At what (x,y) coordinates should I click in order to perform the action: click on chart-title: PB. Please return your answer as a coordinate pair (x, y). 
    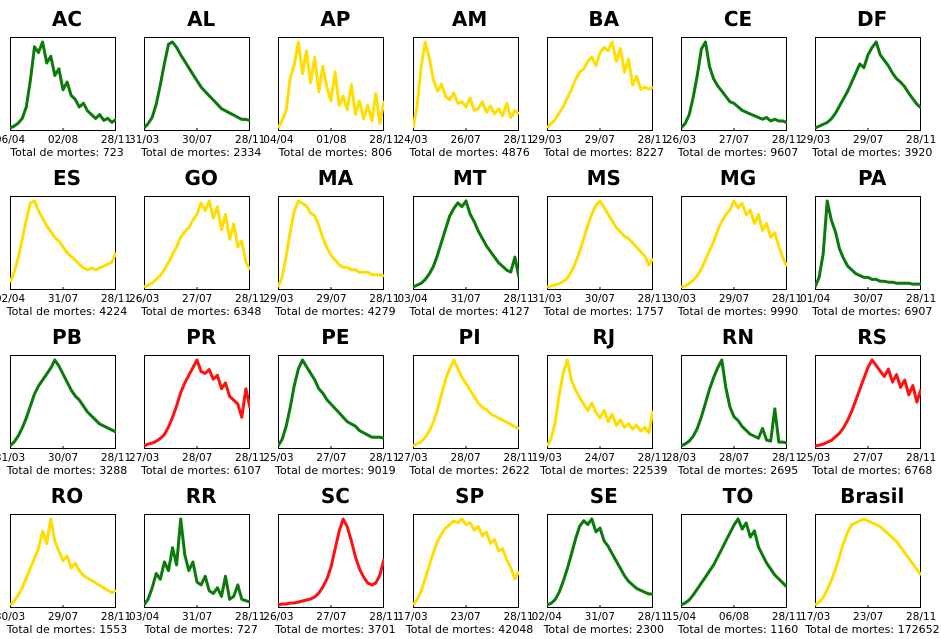
    Looking at the image, I should click on (67, 337).